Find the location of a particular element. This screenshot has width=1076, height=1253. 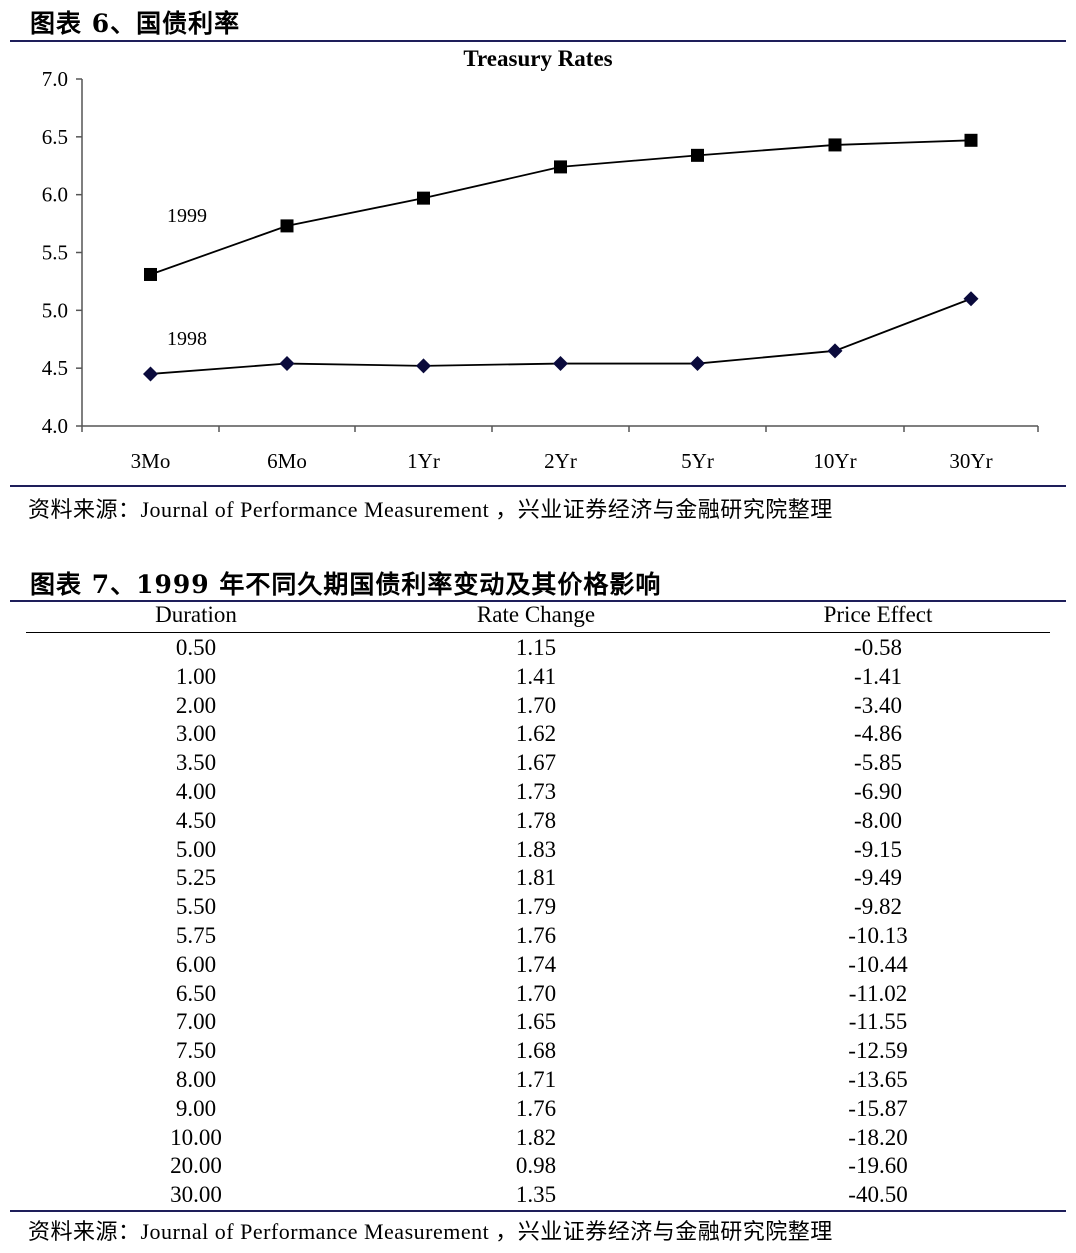

table-row: 5.00 1.83 -9.15 is located at coordinates (538, 850).